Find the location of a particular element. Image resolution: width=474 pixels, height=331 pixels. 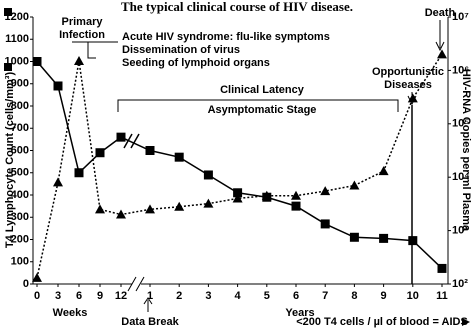

annotation: Infection is located at coordinates (82, 35).